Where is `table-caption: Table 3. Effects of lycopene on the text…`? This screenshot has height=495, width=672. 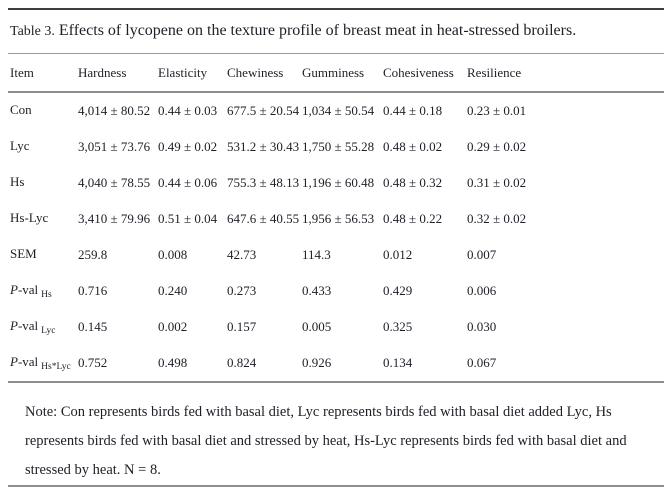 table-caption: Table 3. Effects of lycopene on the text… is located at coordinates (336, 31).